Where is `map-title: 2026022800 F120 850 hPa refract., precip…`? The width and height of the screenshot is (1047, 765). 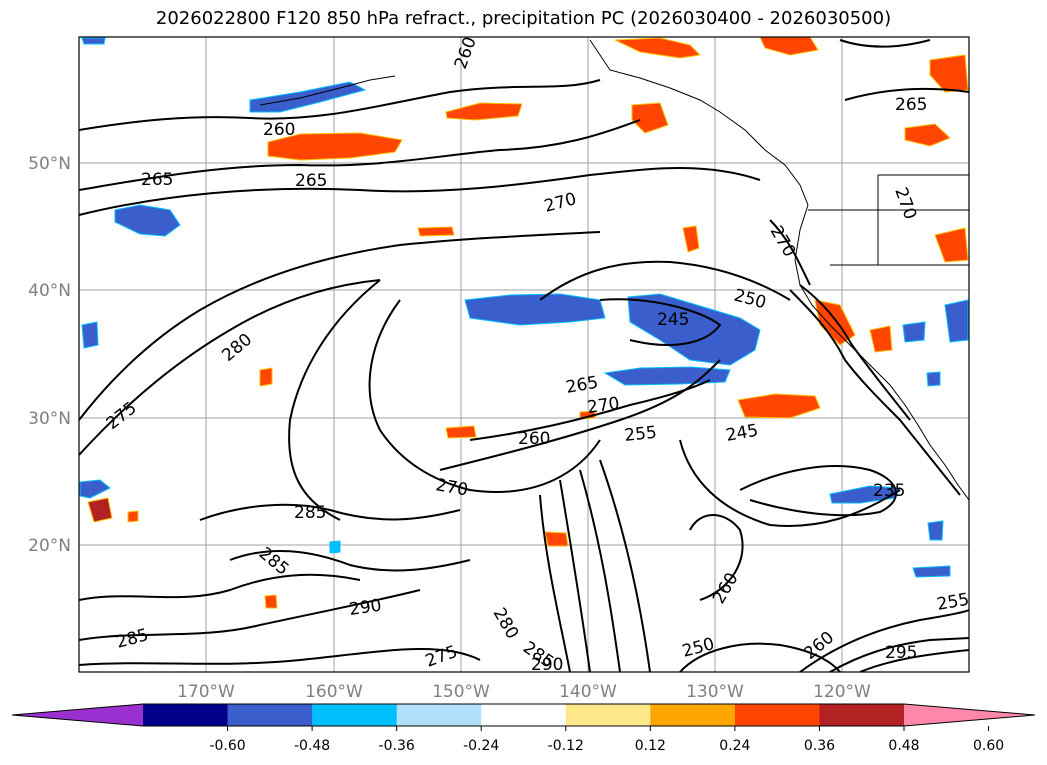 map-title: 2026022800 F120 850 hPa refract., precip… is located at coordinates (523, 18).